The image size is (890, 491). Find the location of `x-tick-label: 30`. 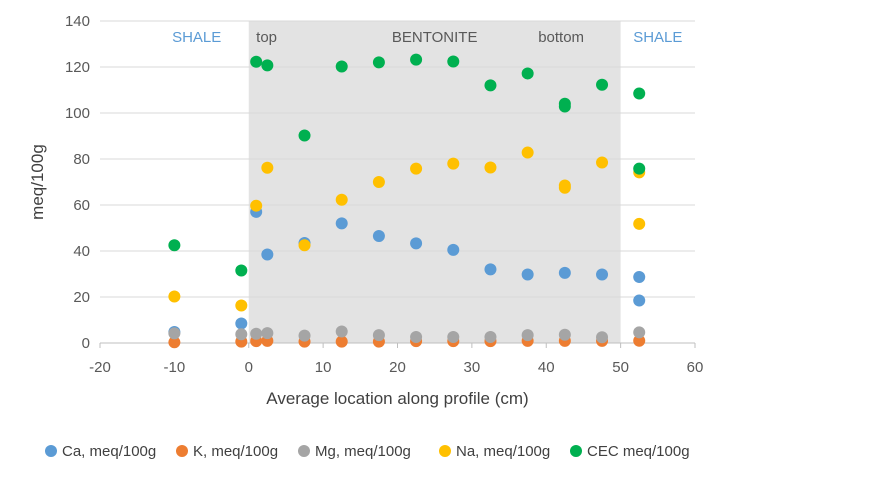

x-tick-label: 30 is located at coordinates (472, 367).